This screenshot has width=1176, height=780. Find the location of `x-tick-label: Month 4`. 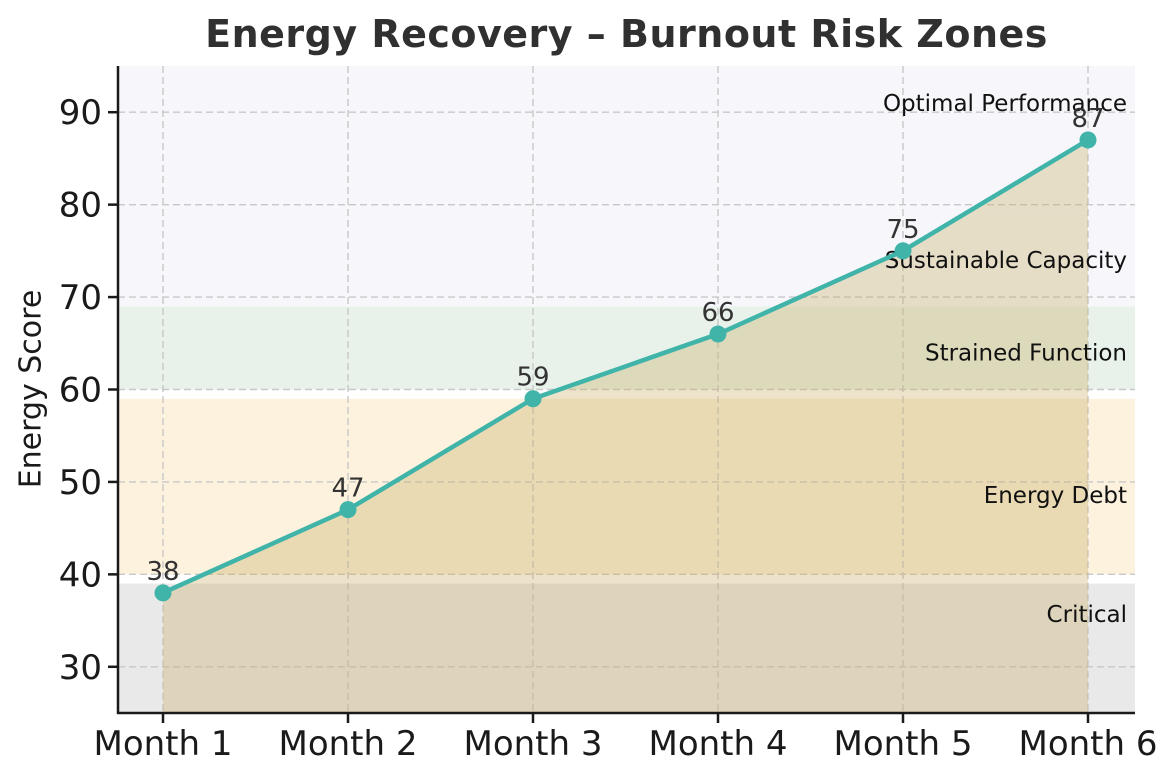

x-tick-label: Month 4 is located at coordinates (717, 744).